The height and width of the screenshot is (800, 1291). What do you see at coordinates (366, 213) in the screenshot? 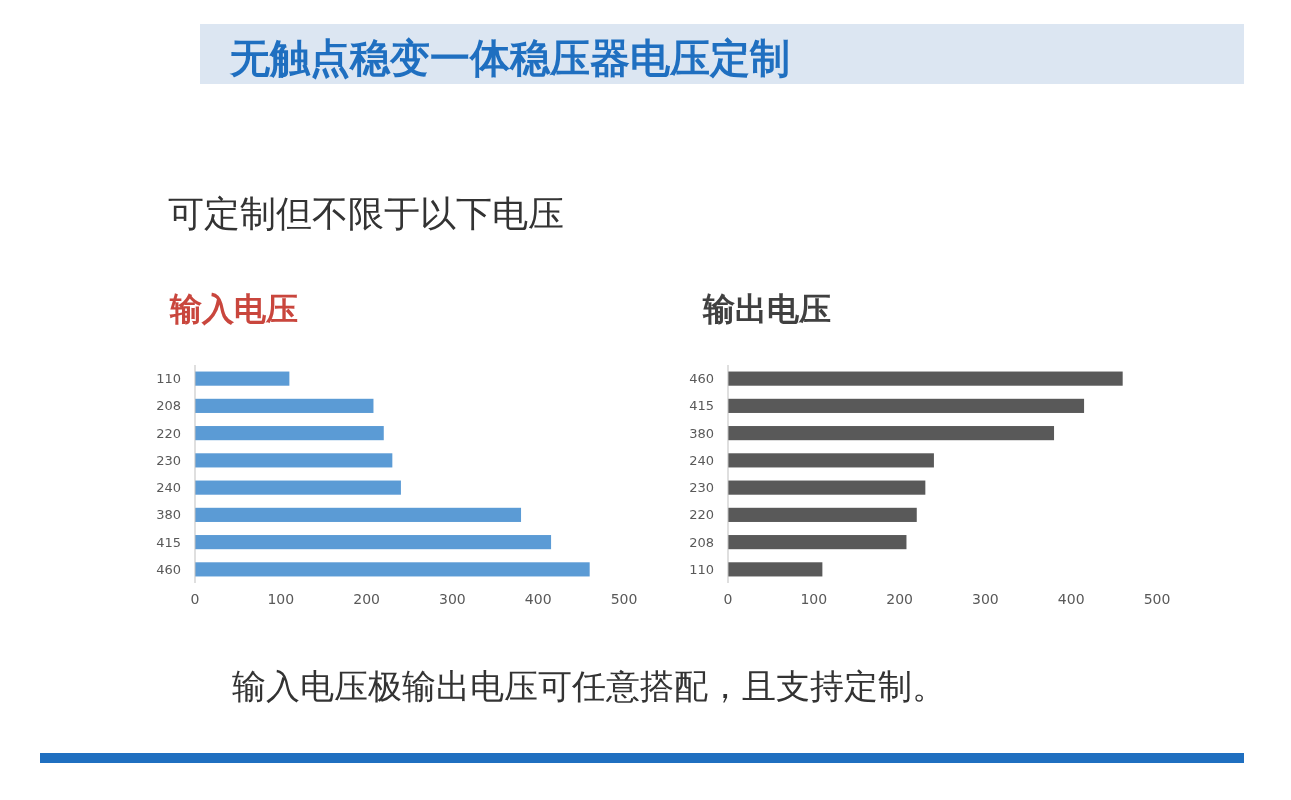
I see `text: 可定制但不限于以下电压` at bounding box center [366, 213].